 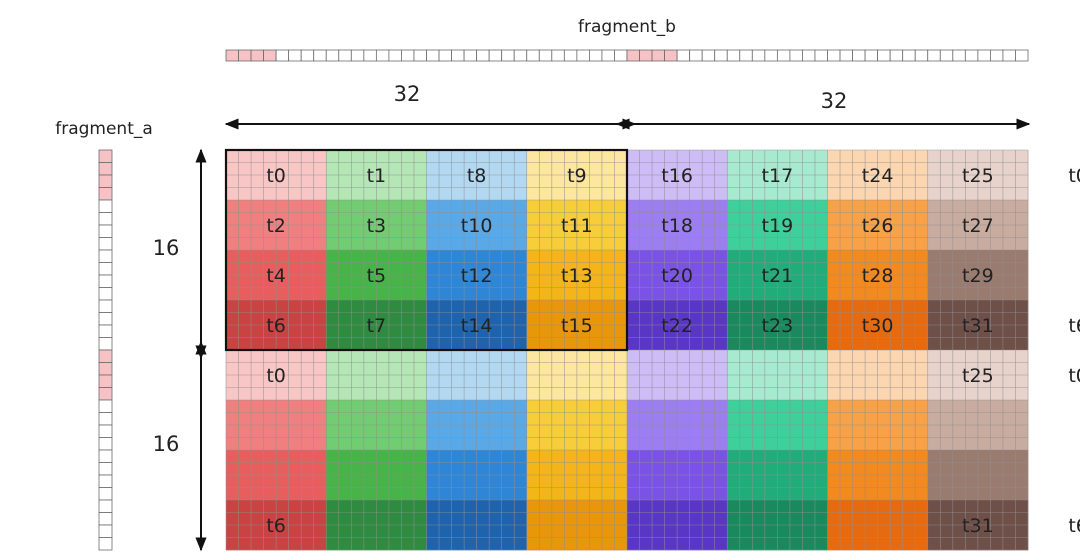 I want to click on thread-label: t22, so click(x=677, y=326).